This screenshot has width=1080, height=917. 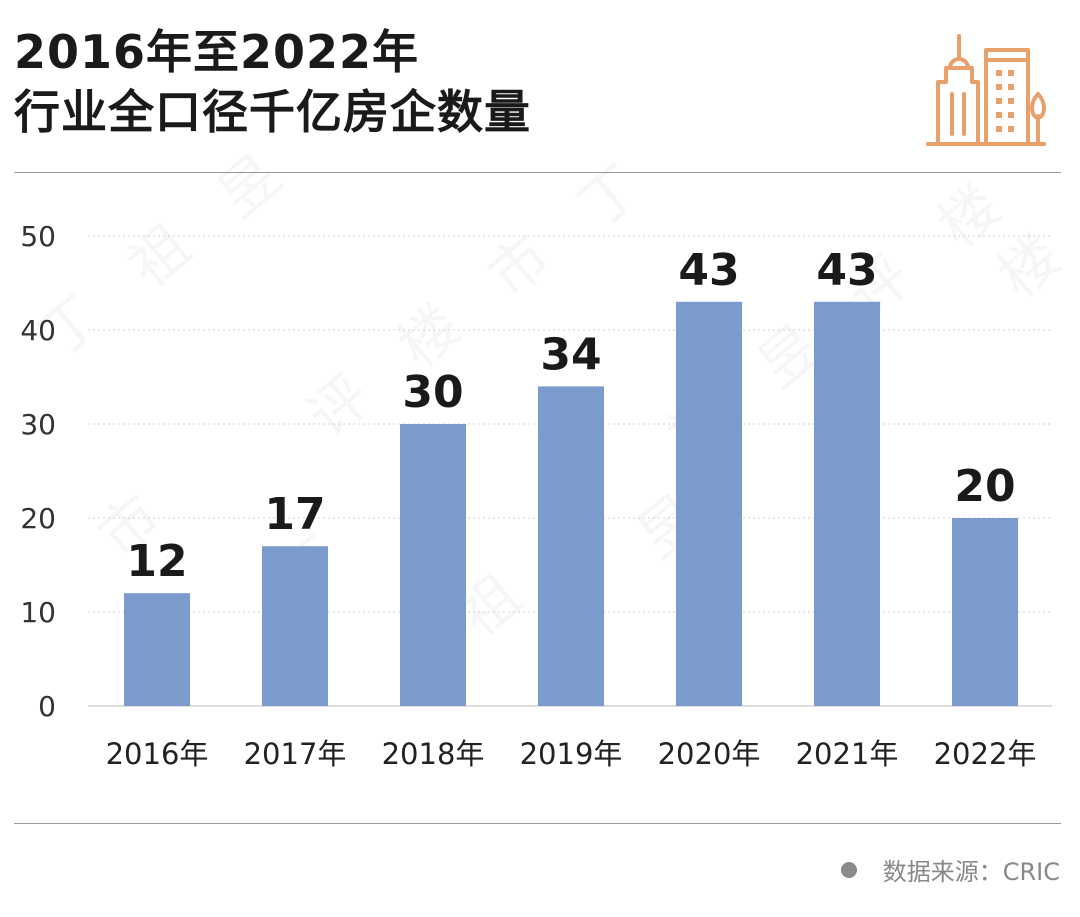 I want to click on x-axis-ticks: 2016年 2017年 2018年 2019年 2020年 2021年 2022年, so click(x=571, y=754).